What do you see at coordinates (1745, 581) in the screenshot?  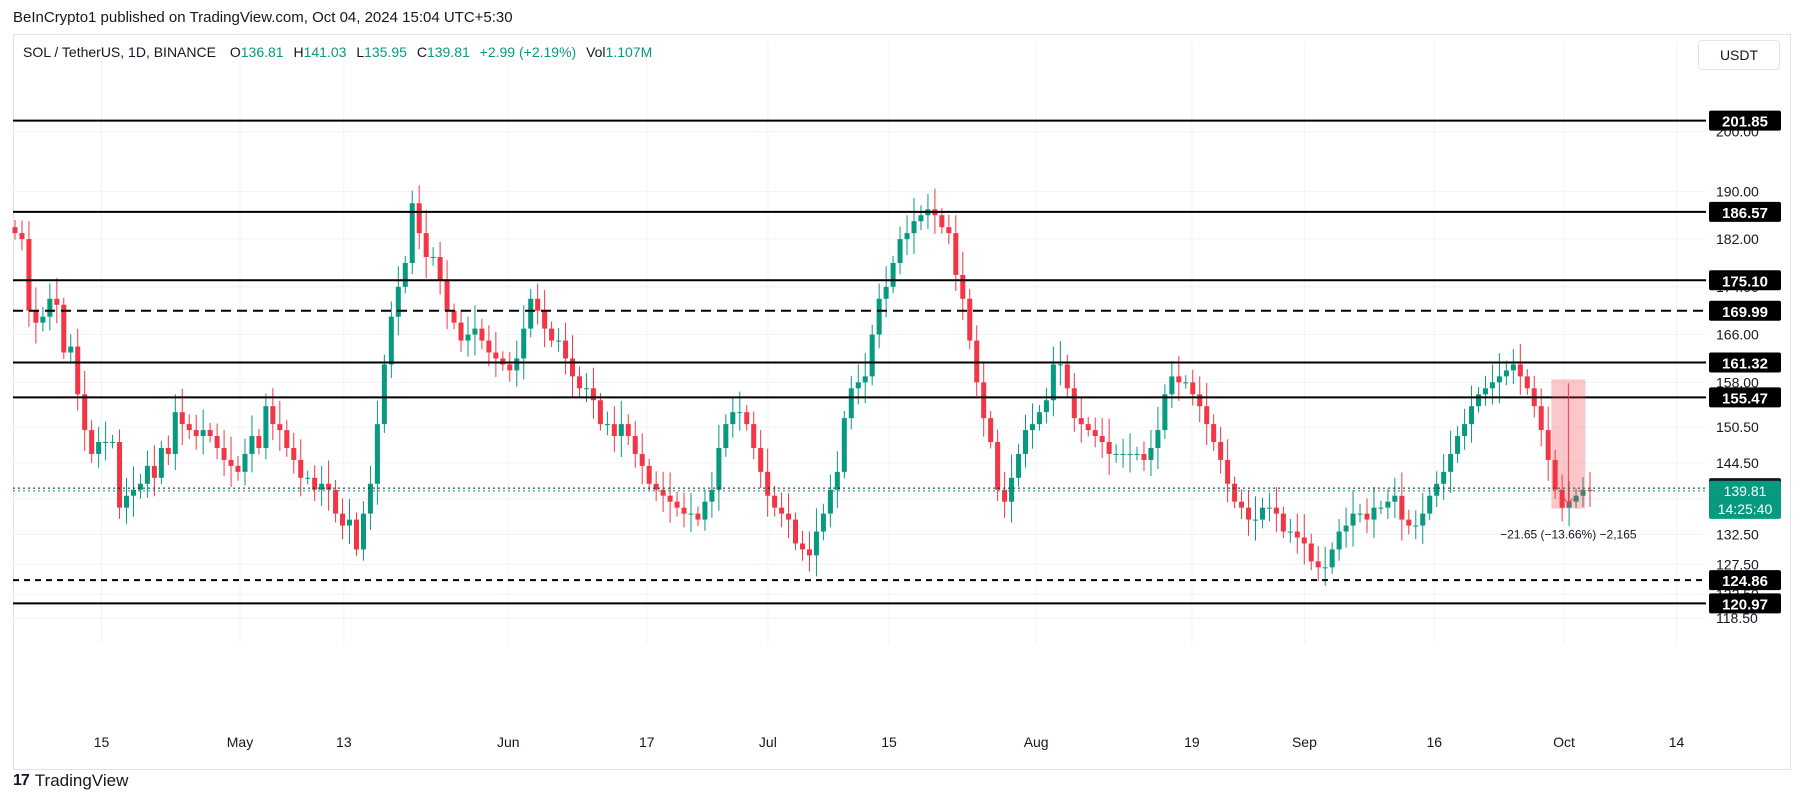 I see `level-label: 124.86` at bounding box center [1745, 581].